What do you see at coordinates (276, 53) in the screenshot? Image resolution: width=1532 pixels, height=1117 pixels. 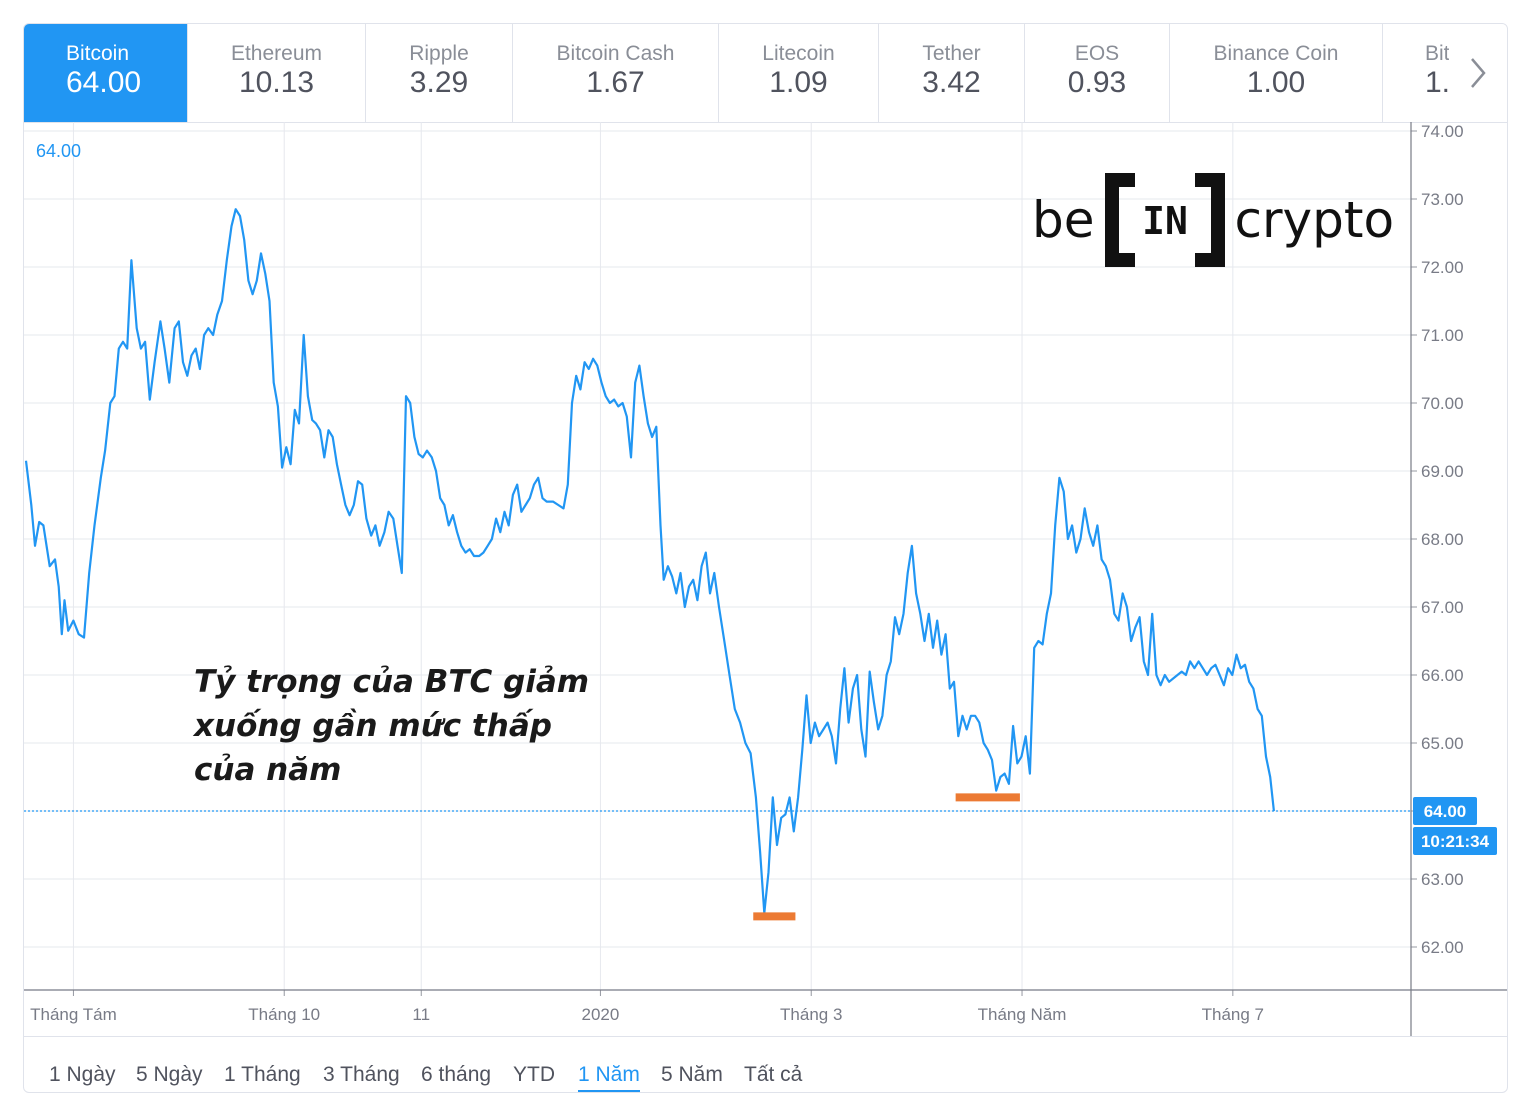 I see `tab-name: Ethereum` at bounding box center [276, 53].